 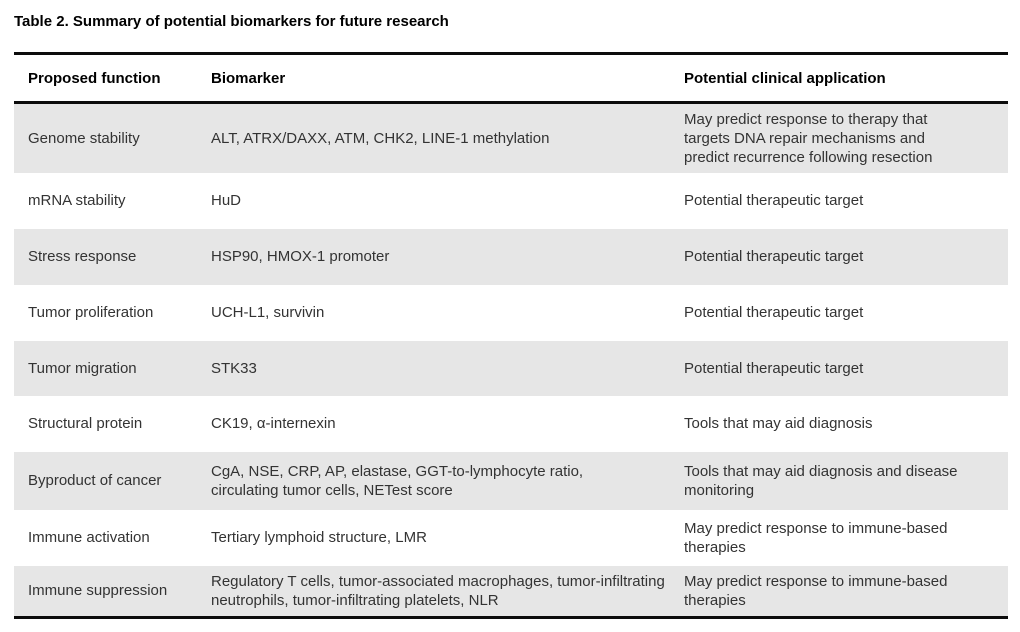 What do you see at coordinates (234, 368) in the screenshot?
I see `biomarker-cell: STK33` at bounding box center [234, 368].